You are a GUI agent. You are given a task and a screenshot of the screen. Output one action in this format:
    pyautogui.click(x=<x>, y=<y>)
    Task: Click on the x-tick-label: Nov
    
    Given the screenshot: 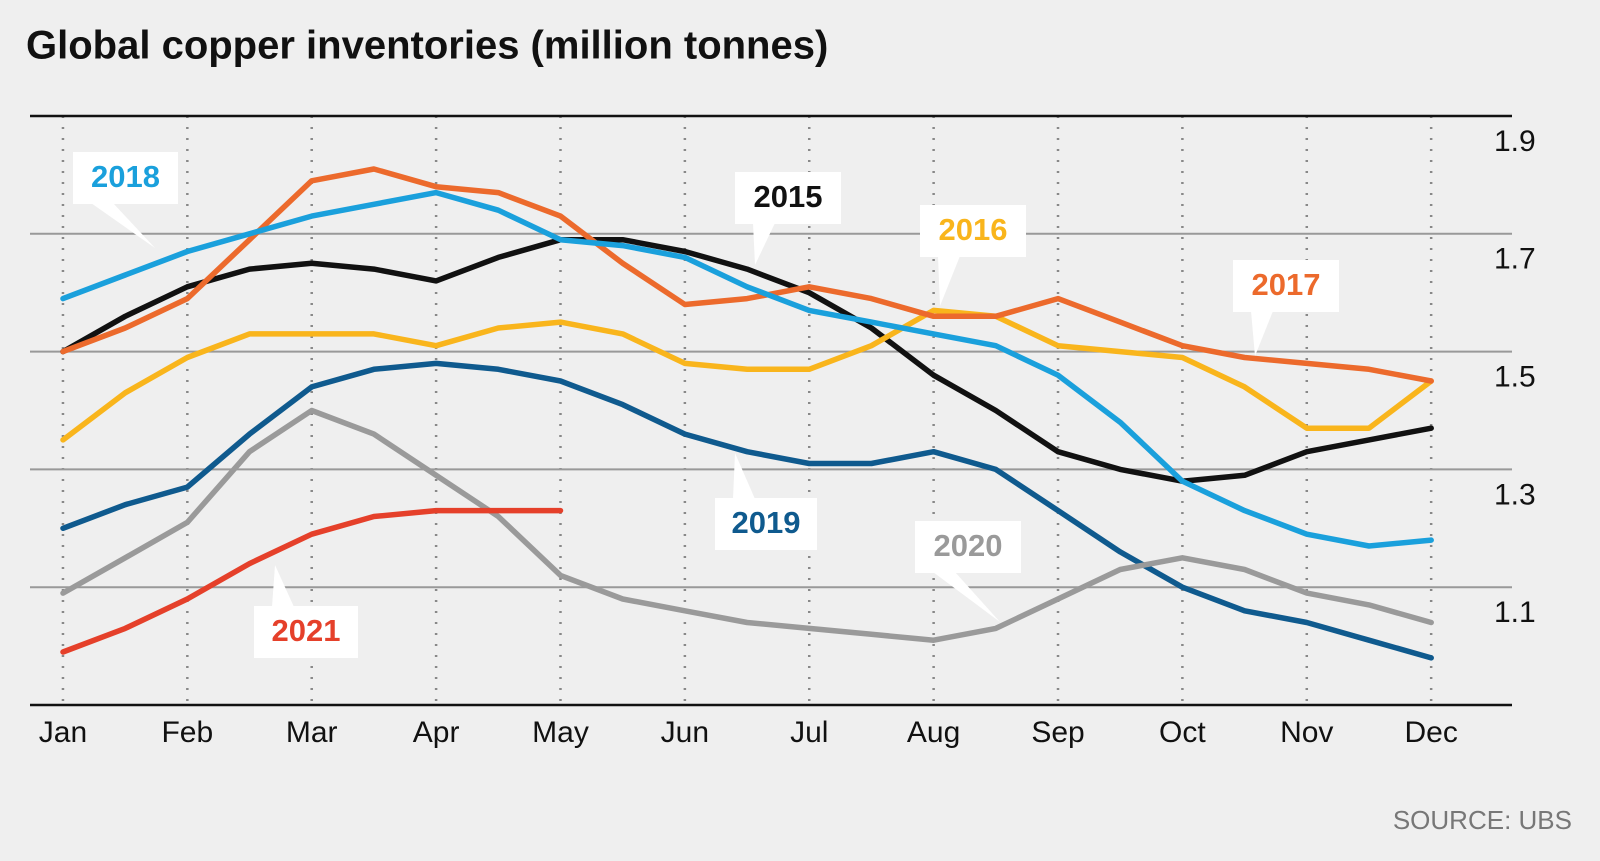 What is the action you would take?
    pyautogui.click(x=1306, y=732)
    